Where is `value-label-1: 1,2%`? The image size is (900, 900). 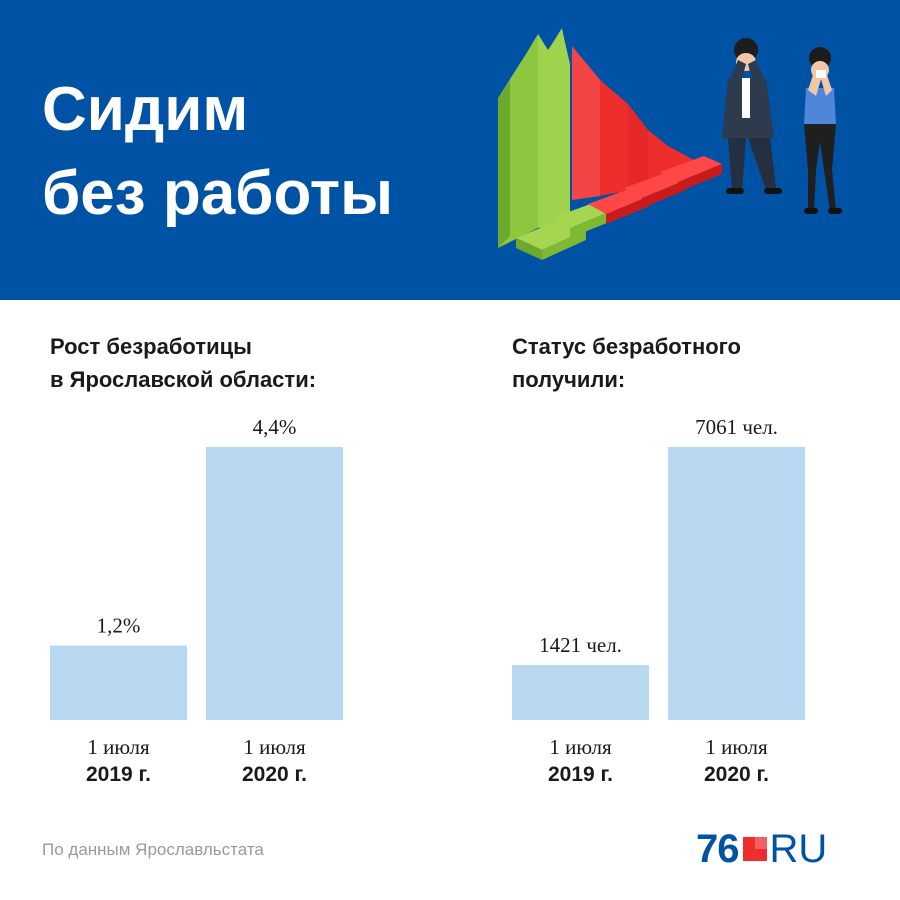
value-label-1: 1,2% is located at coordinates (119, 626).